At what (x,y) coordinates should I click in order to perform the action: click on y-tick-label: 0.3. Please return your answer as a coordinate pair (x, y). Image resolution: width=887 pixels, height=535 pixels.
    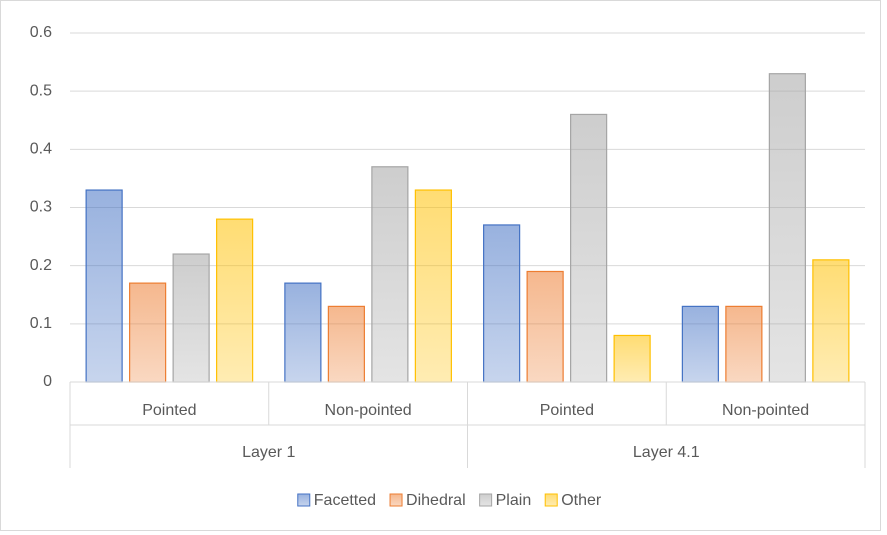
    Looking at the image, I should click on (41, 207).